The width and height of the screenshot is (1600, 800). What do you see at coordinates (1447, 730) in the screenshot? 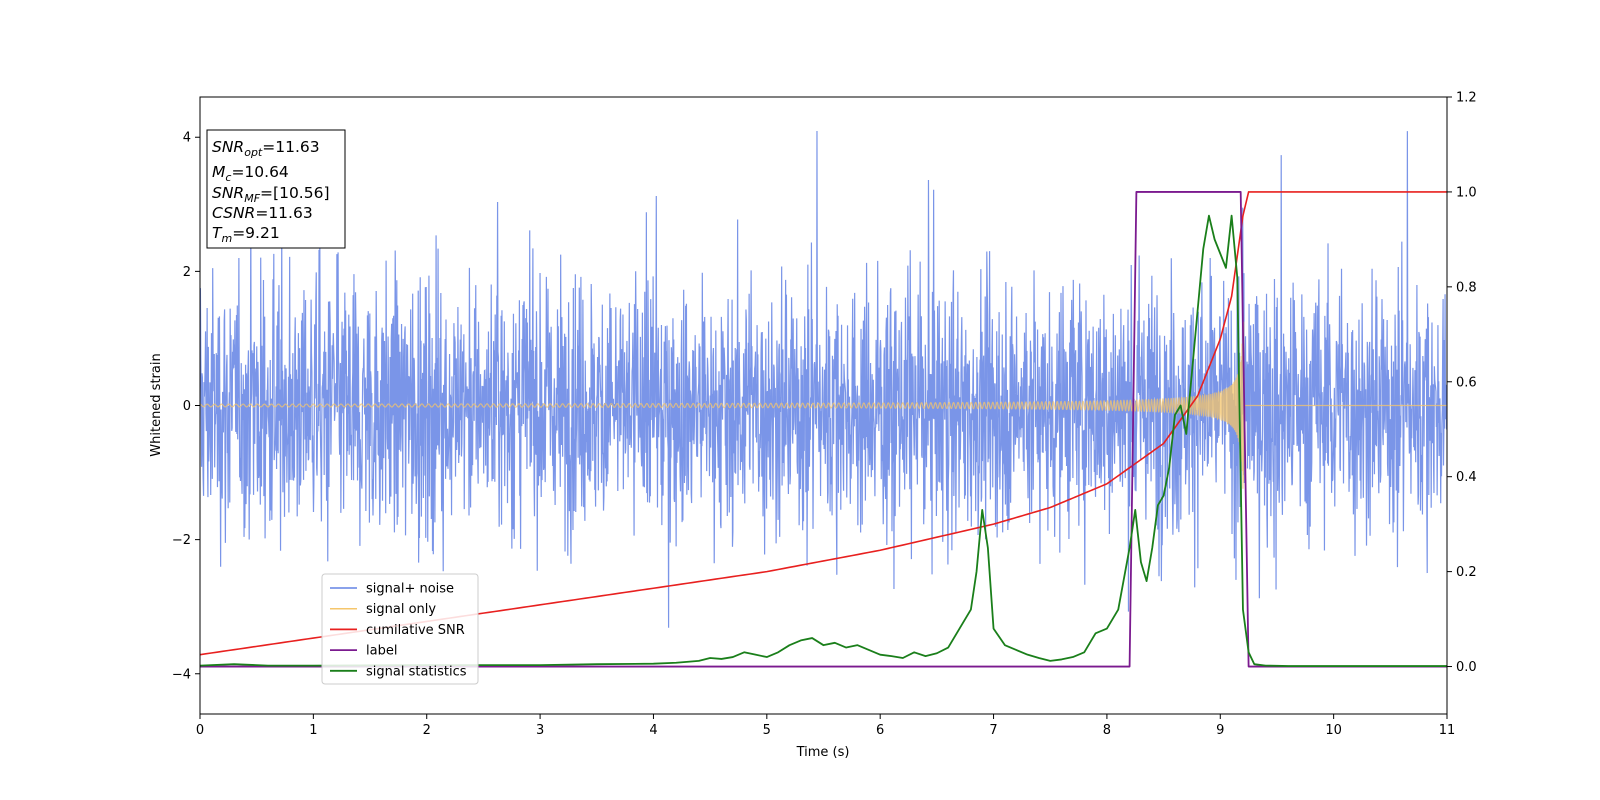
I see `x-tick-label: 11` at bounding box center [1447, 730].